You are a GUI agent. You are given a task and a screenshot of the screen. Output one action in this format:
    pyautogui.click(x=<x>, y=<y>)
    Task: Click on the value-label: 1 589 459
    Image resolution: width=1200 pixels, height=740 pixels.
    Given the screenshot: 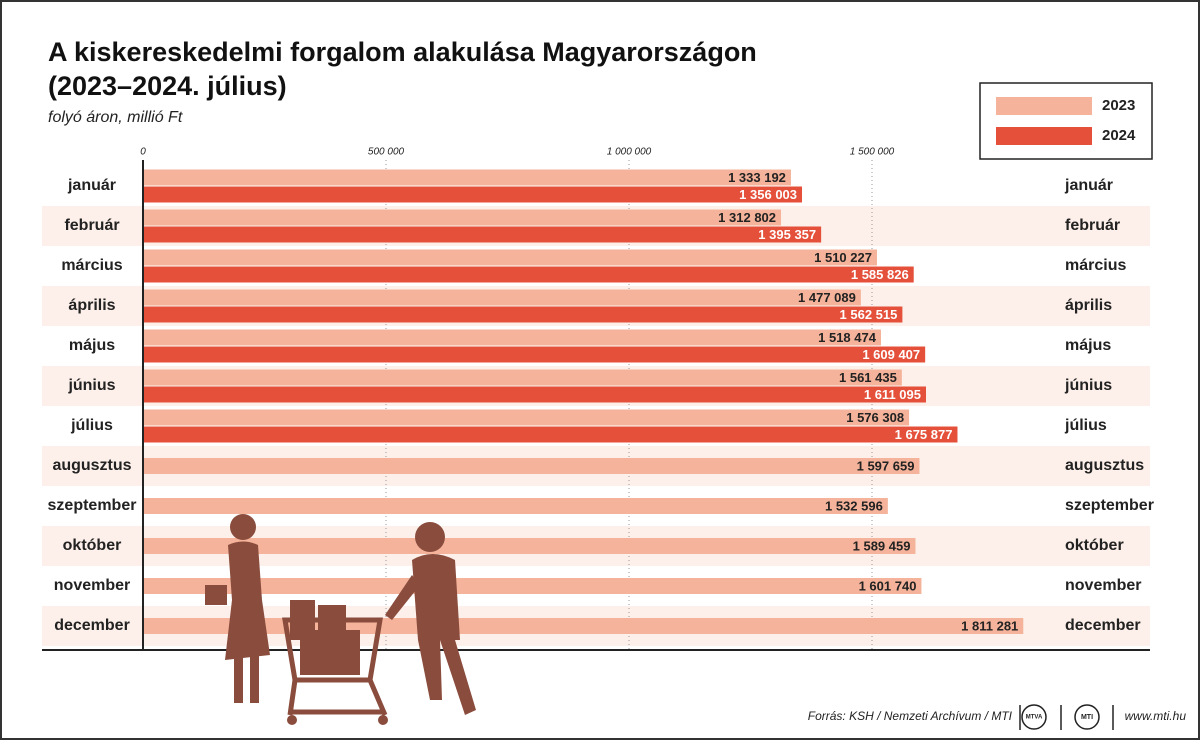 What is the action you would take?
    pyautogui.click(x=882, y=545)
    